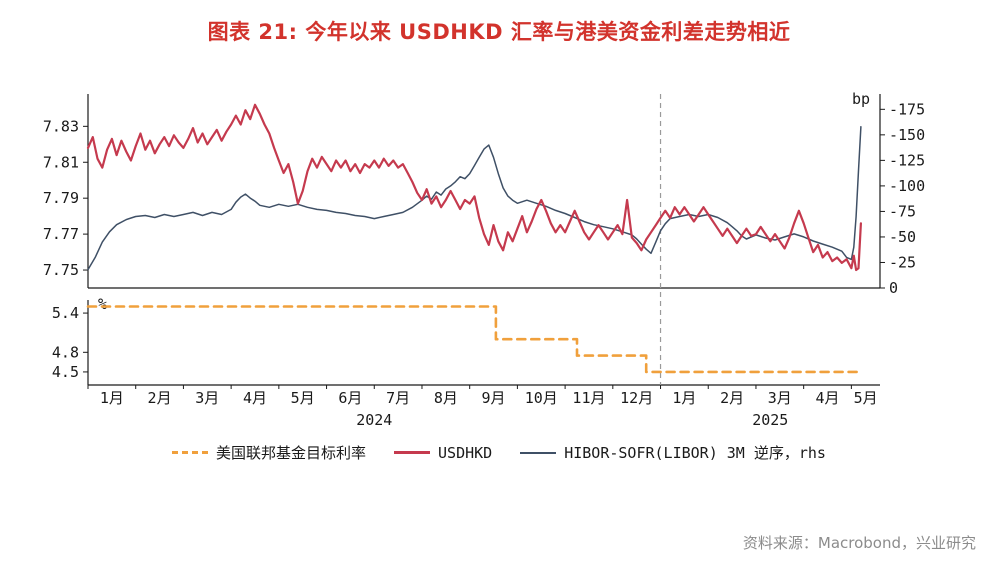  Describe the element at coordinates (65, 313) in the screenshot. I see `left-axis-tick-label: 5.4` at that location.